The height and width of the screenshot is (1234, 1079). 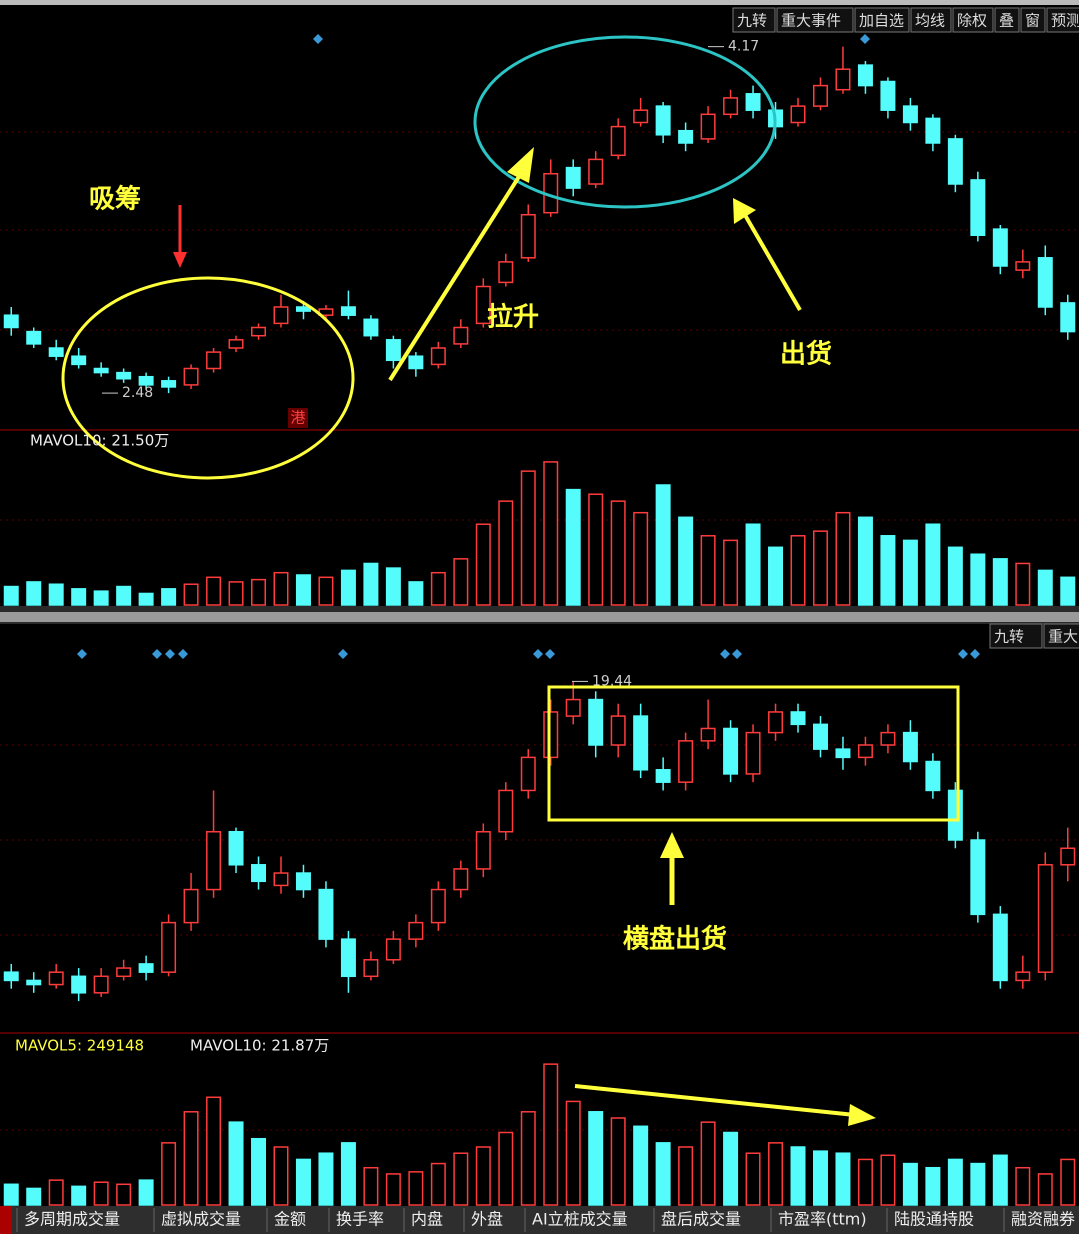 What do you see at coordinates (72, 1219) in the screenshot?
I see `tab: 多周期成交量` at bounding box center [72, 1219].